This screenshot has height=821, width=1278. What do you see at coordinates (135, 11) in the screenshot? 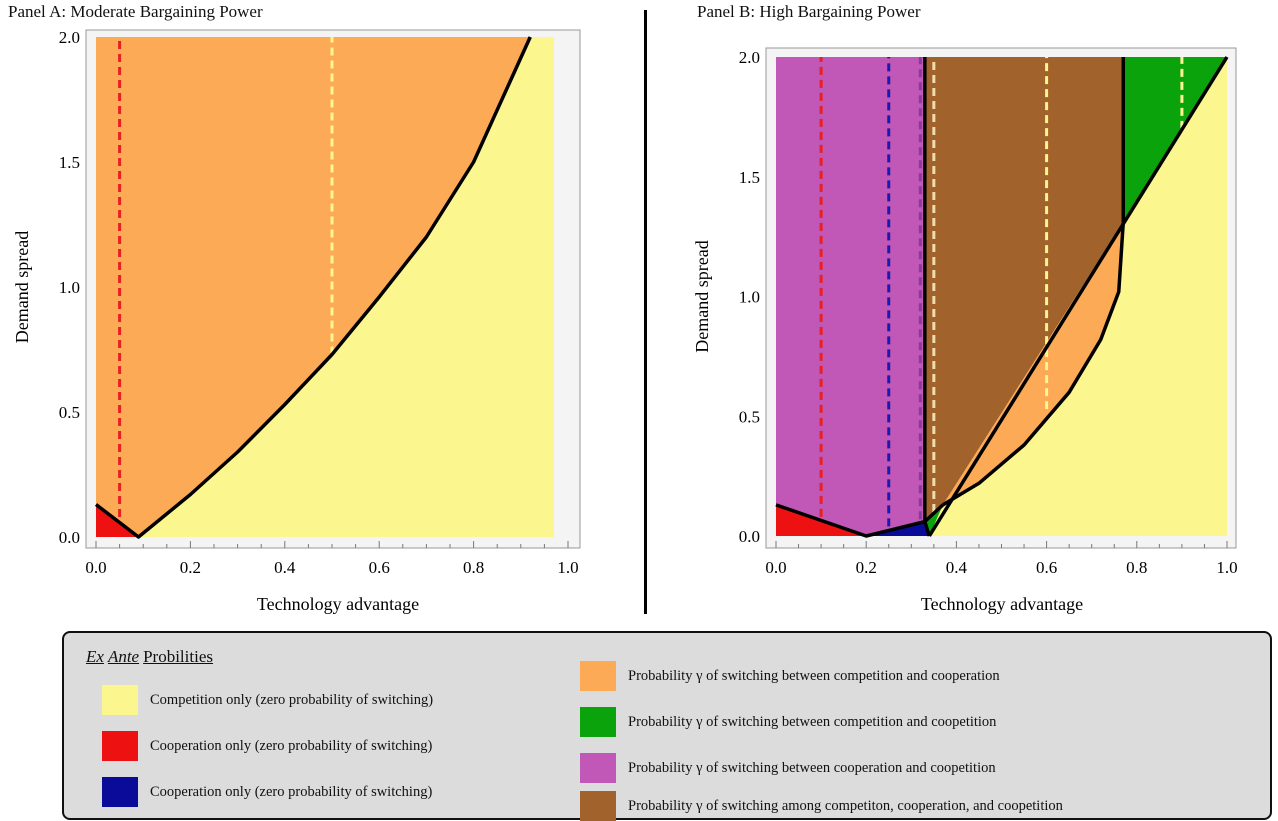
I see `panel-a-title: Panel A: Moderate Bargaining Power` at bounding box center [135, 11].